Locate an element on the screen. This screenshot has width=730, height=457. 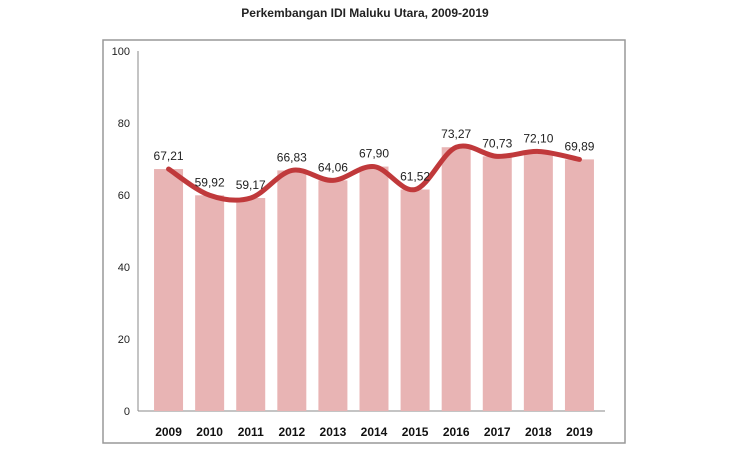
data-label: 69,89 is located at coordinates (579, 146).